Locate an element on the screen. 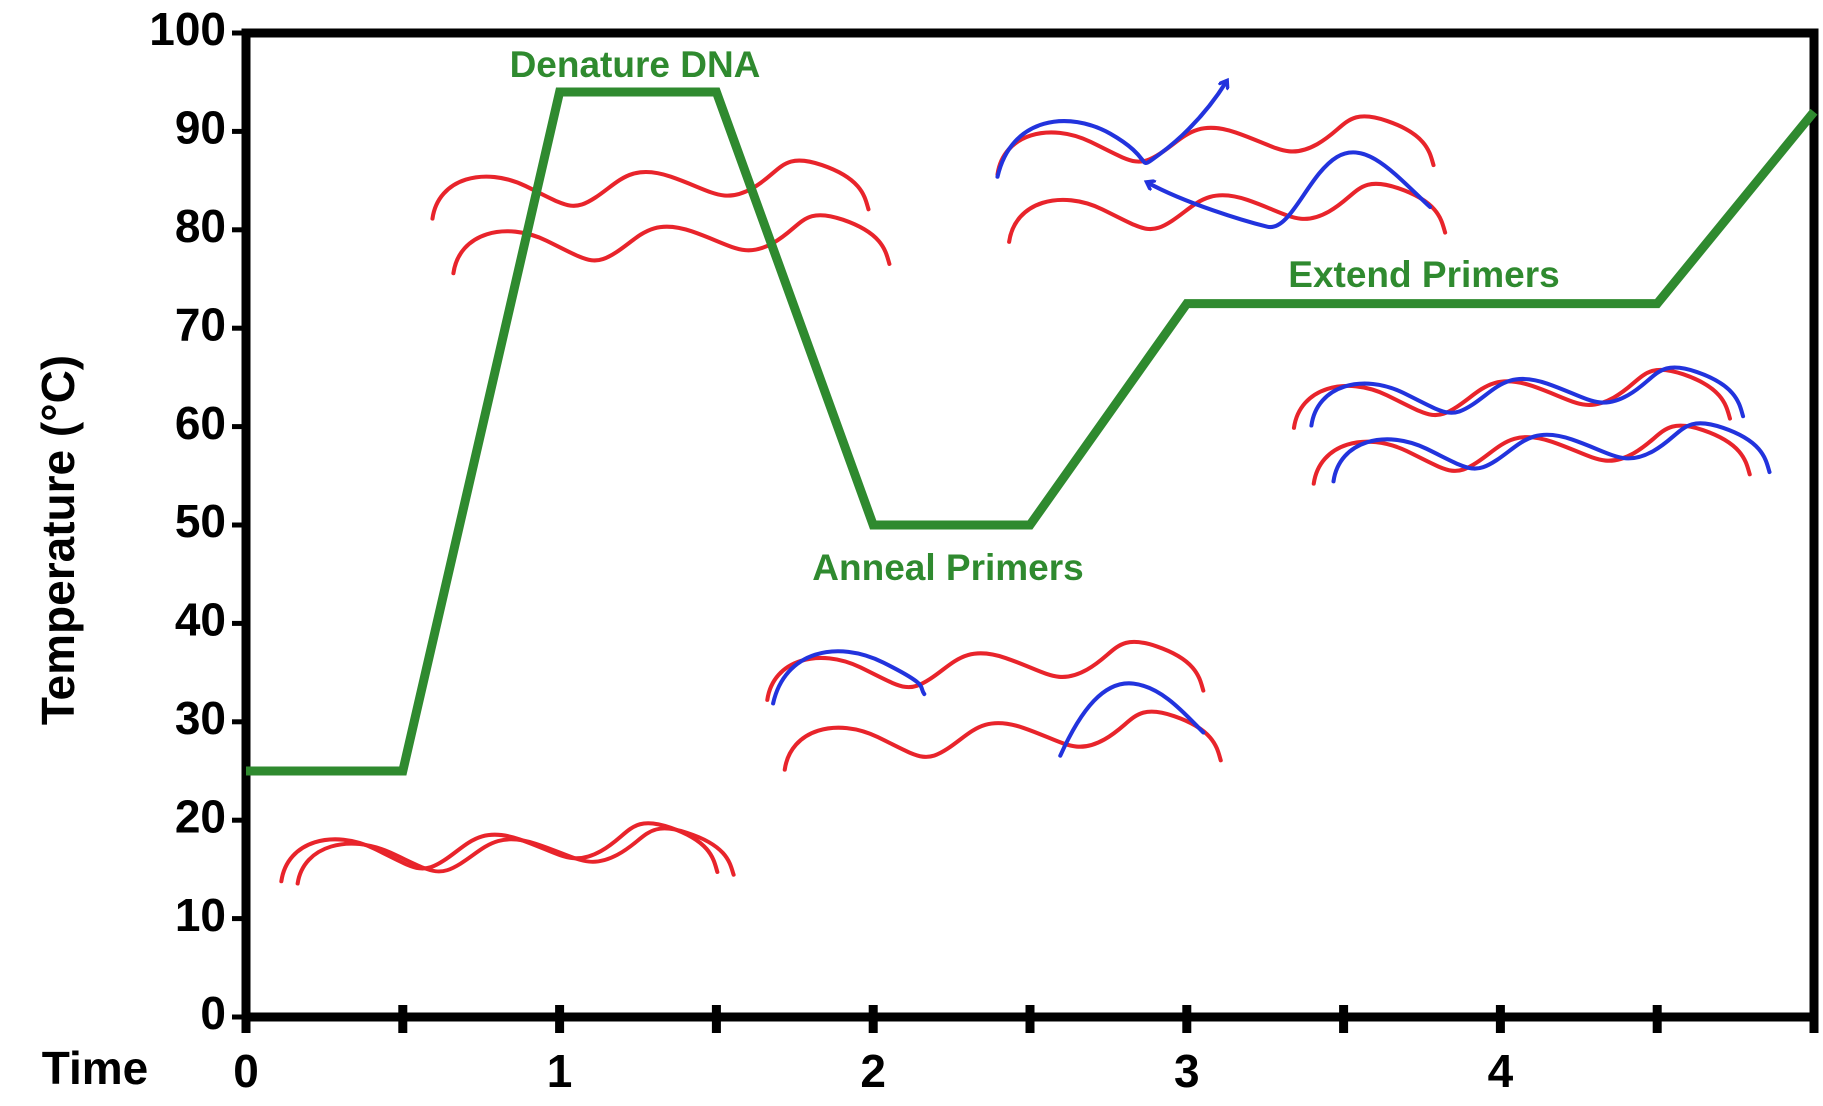 The width and height of the screenshot is (1823, 1106). annotation: Denature DNA is located at coordinates (635, 64).